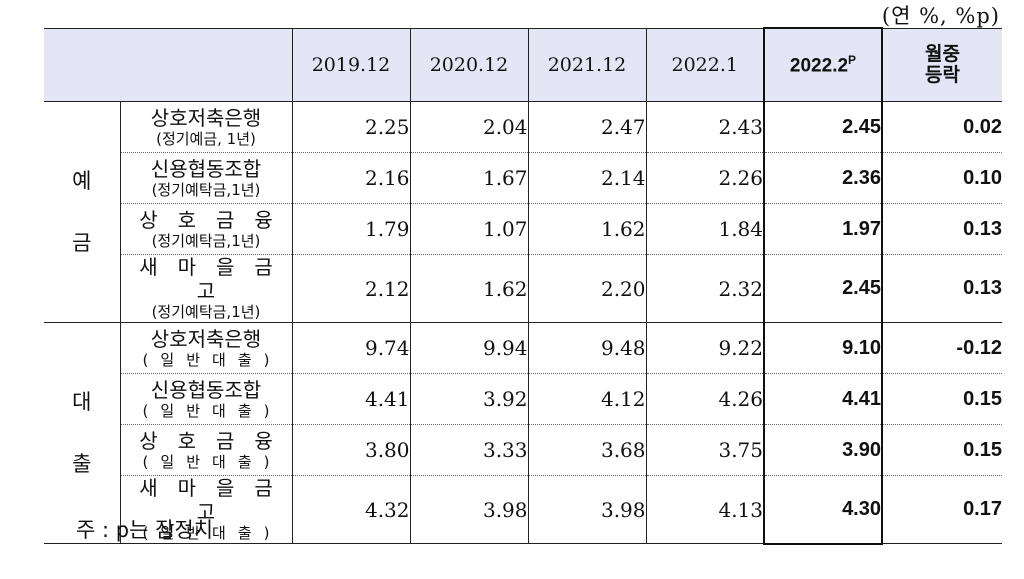 The image size is (1024, 579). I want to click on table-row: 신용협동조합 (일반대출) 4.41 3.92 4.12 4.26 4.41 0.15, so click(523, 399).